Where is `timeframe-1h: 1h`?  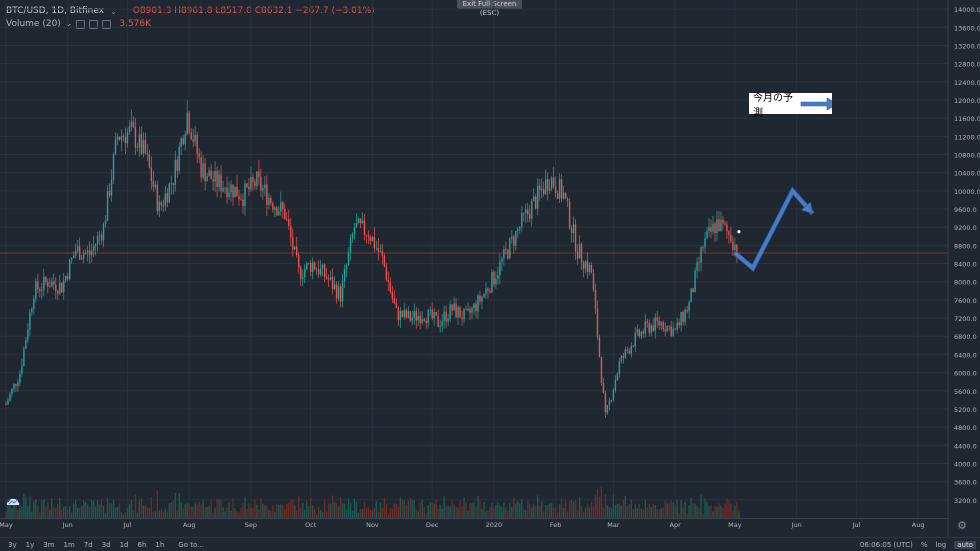
timeframe-1h: 1h is located at coordinates (160, 544).